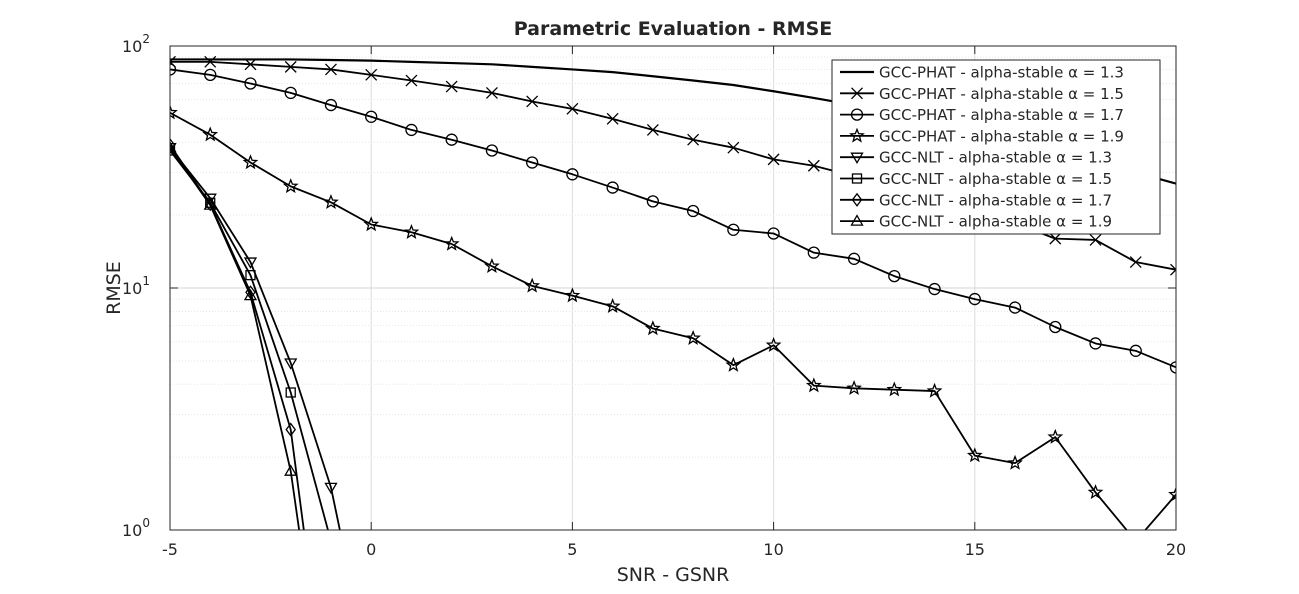 Image resolution: width=1299 pixels, height=594 pixels. I want to click on chart-title: Parametric Evaluation - RMSE, so click(673, 29).